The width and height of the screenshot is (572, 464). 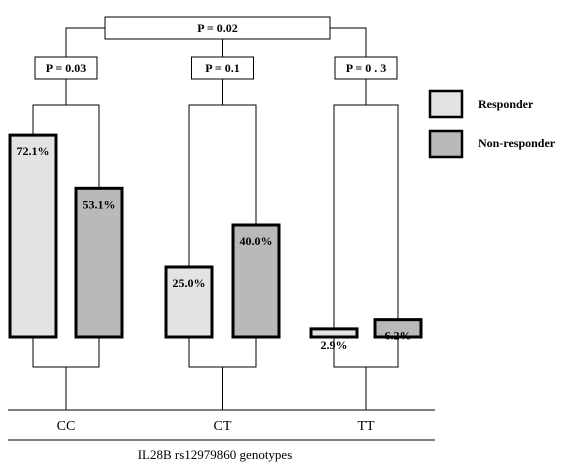 I want to click on p-value-box-tt, so click(x=366, y=68).